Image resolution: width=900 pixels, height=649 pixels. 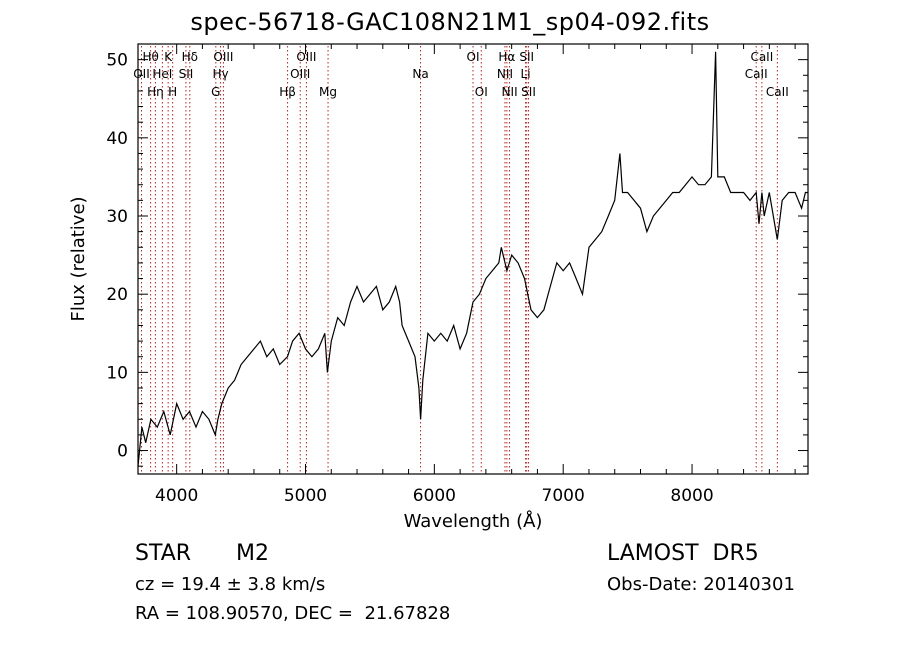 I want to click on obs-date: Obs-Date: 20140301, so click(x=701, y=584).